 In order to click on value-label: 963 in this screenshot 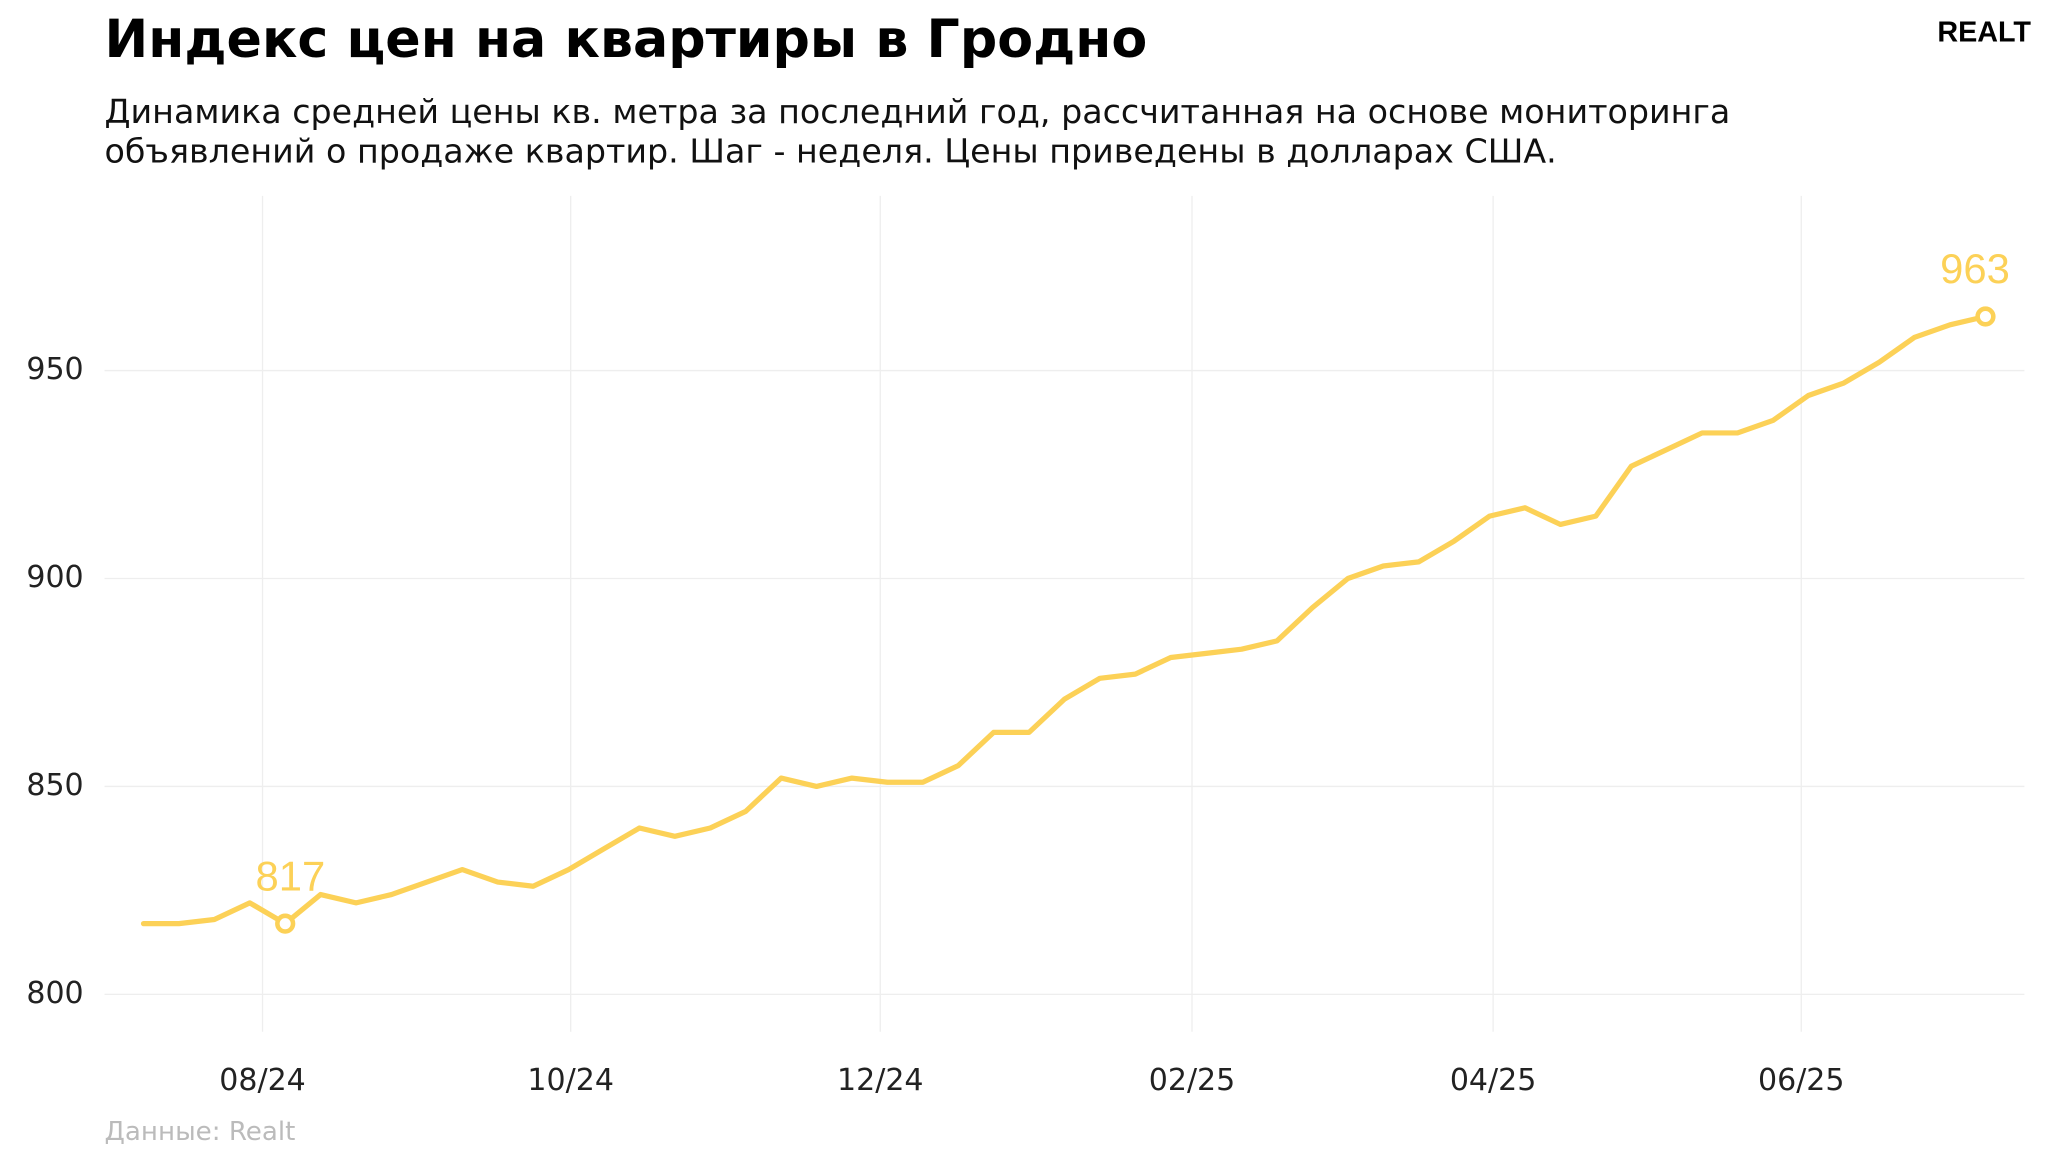, I will do `click(1975, 268)`.